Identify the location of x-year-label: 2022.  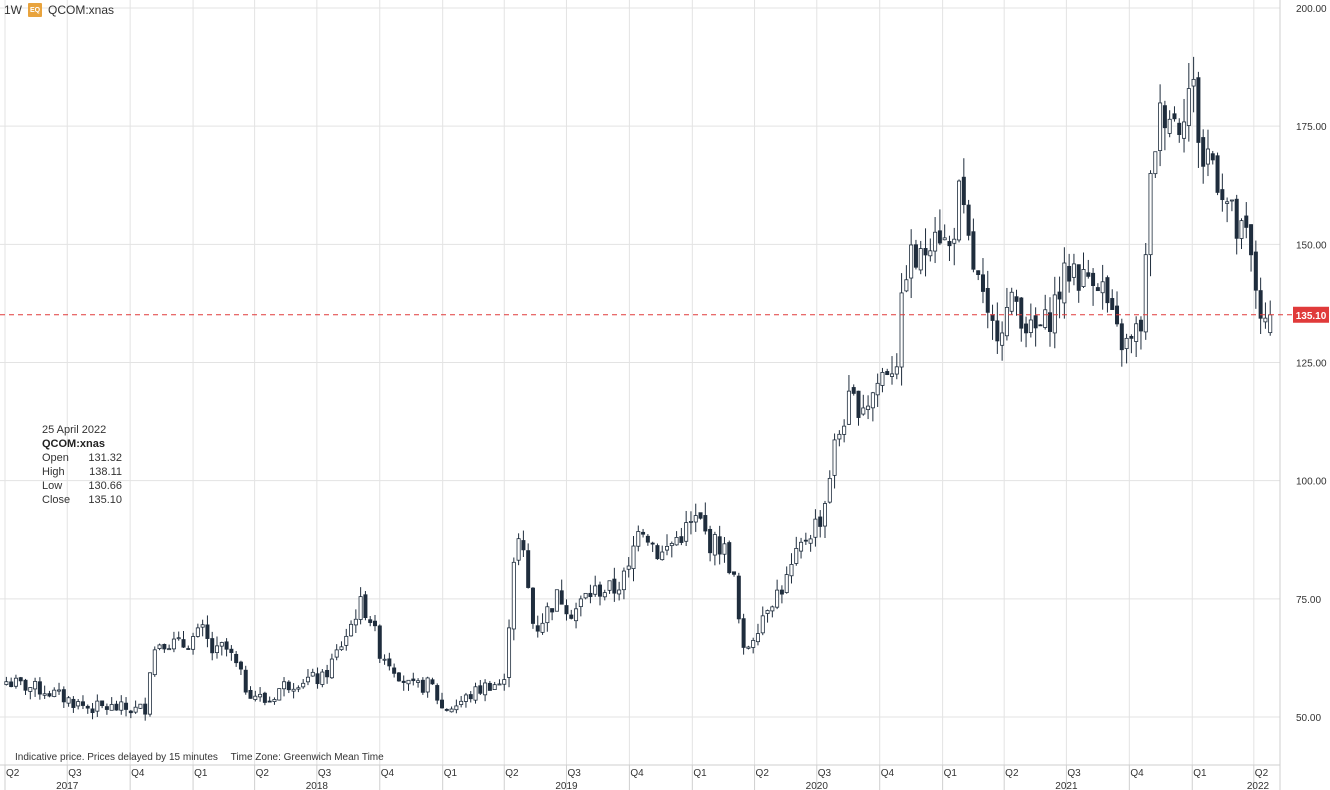
(1258, 785).